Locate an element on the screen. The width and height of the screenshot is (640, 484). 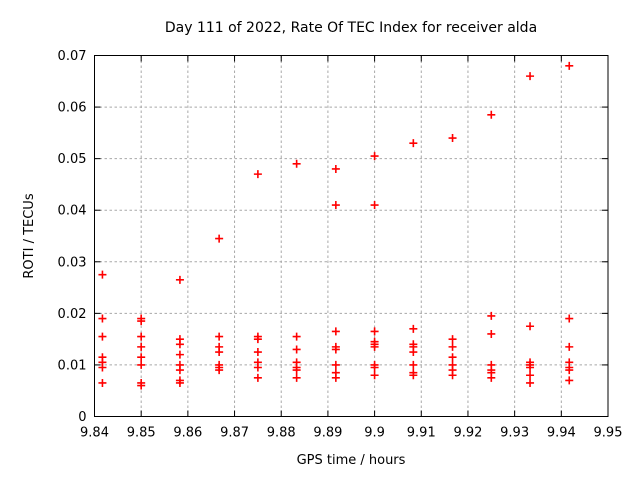
x-tick-label: 9.93 is located at coordinates (514, 433).